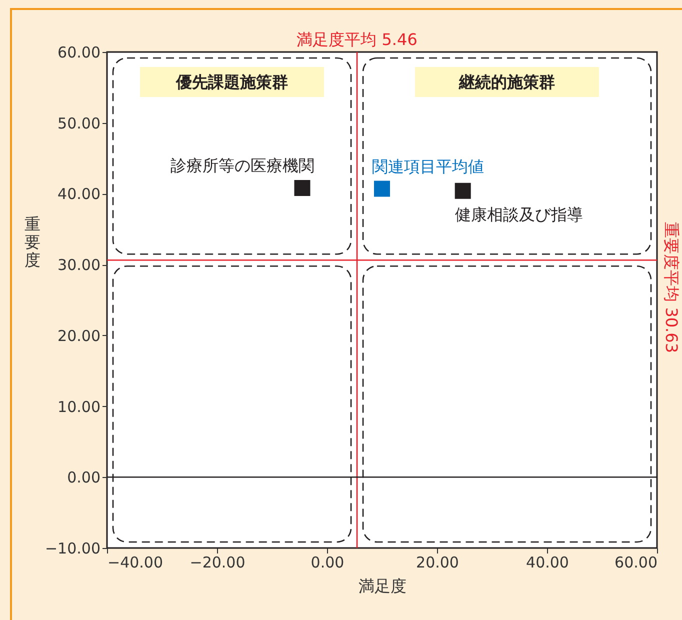 This screenshot has height=620, width=682. I want to click on series-label: 関連項目平均値, so click(428, 166).